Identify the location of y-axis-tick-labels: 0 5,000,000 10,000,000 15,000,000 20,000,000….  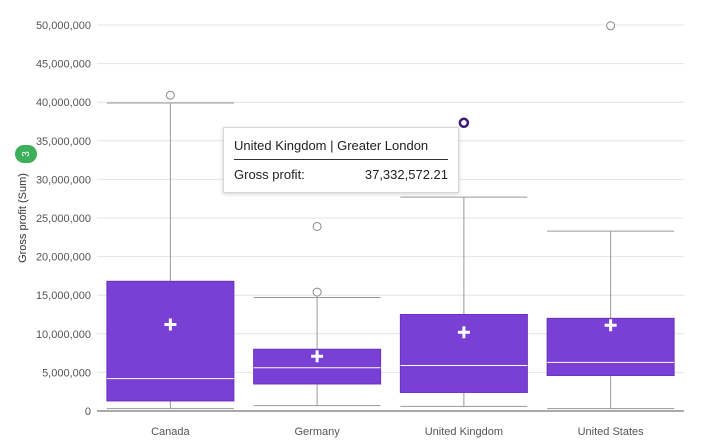
(63, 219).